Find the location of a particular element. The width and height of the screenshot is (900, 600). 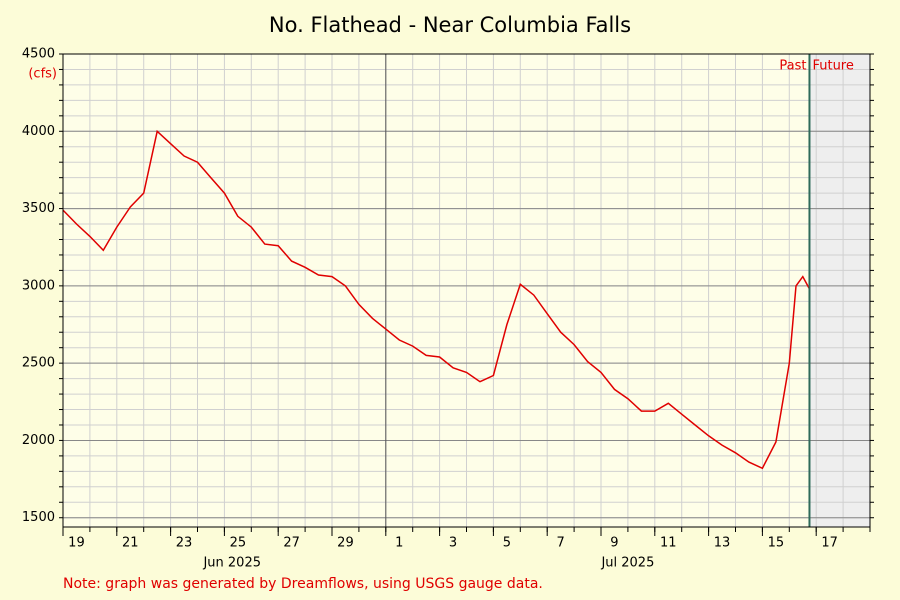

y-tick-label: 2500 is located at coordinates (38, 363).